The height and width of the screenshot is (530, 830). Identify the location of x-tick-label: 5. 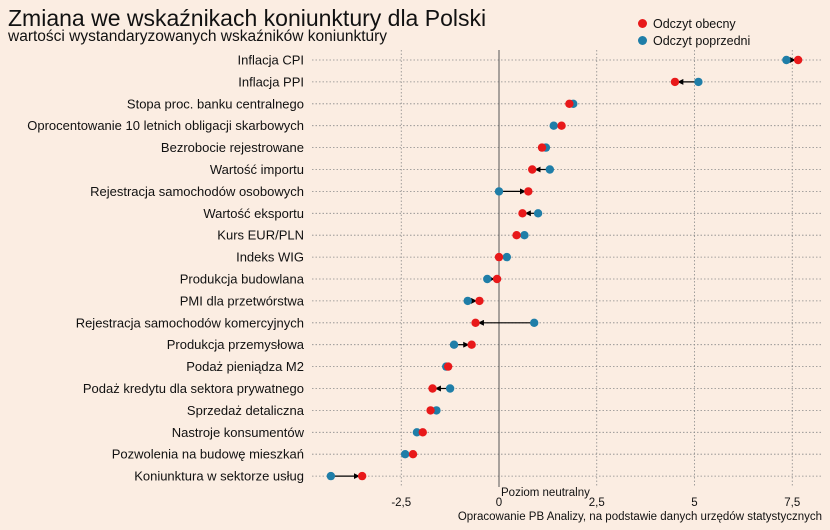
(694, 503).